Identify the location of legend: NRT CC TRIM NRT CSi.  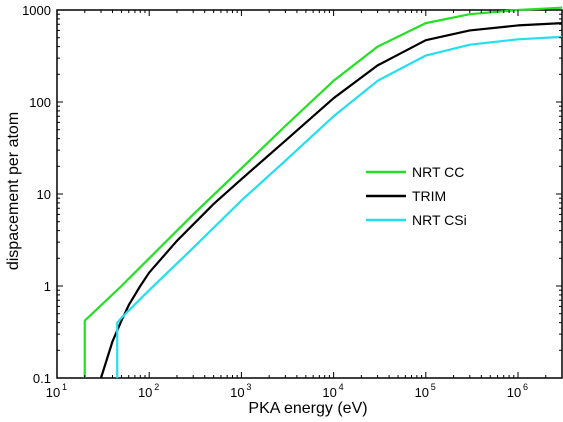
(416, 196).